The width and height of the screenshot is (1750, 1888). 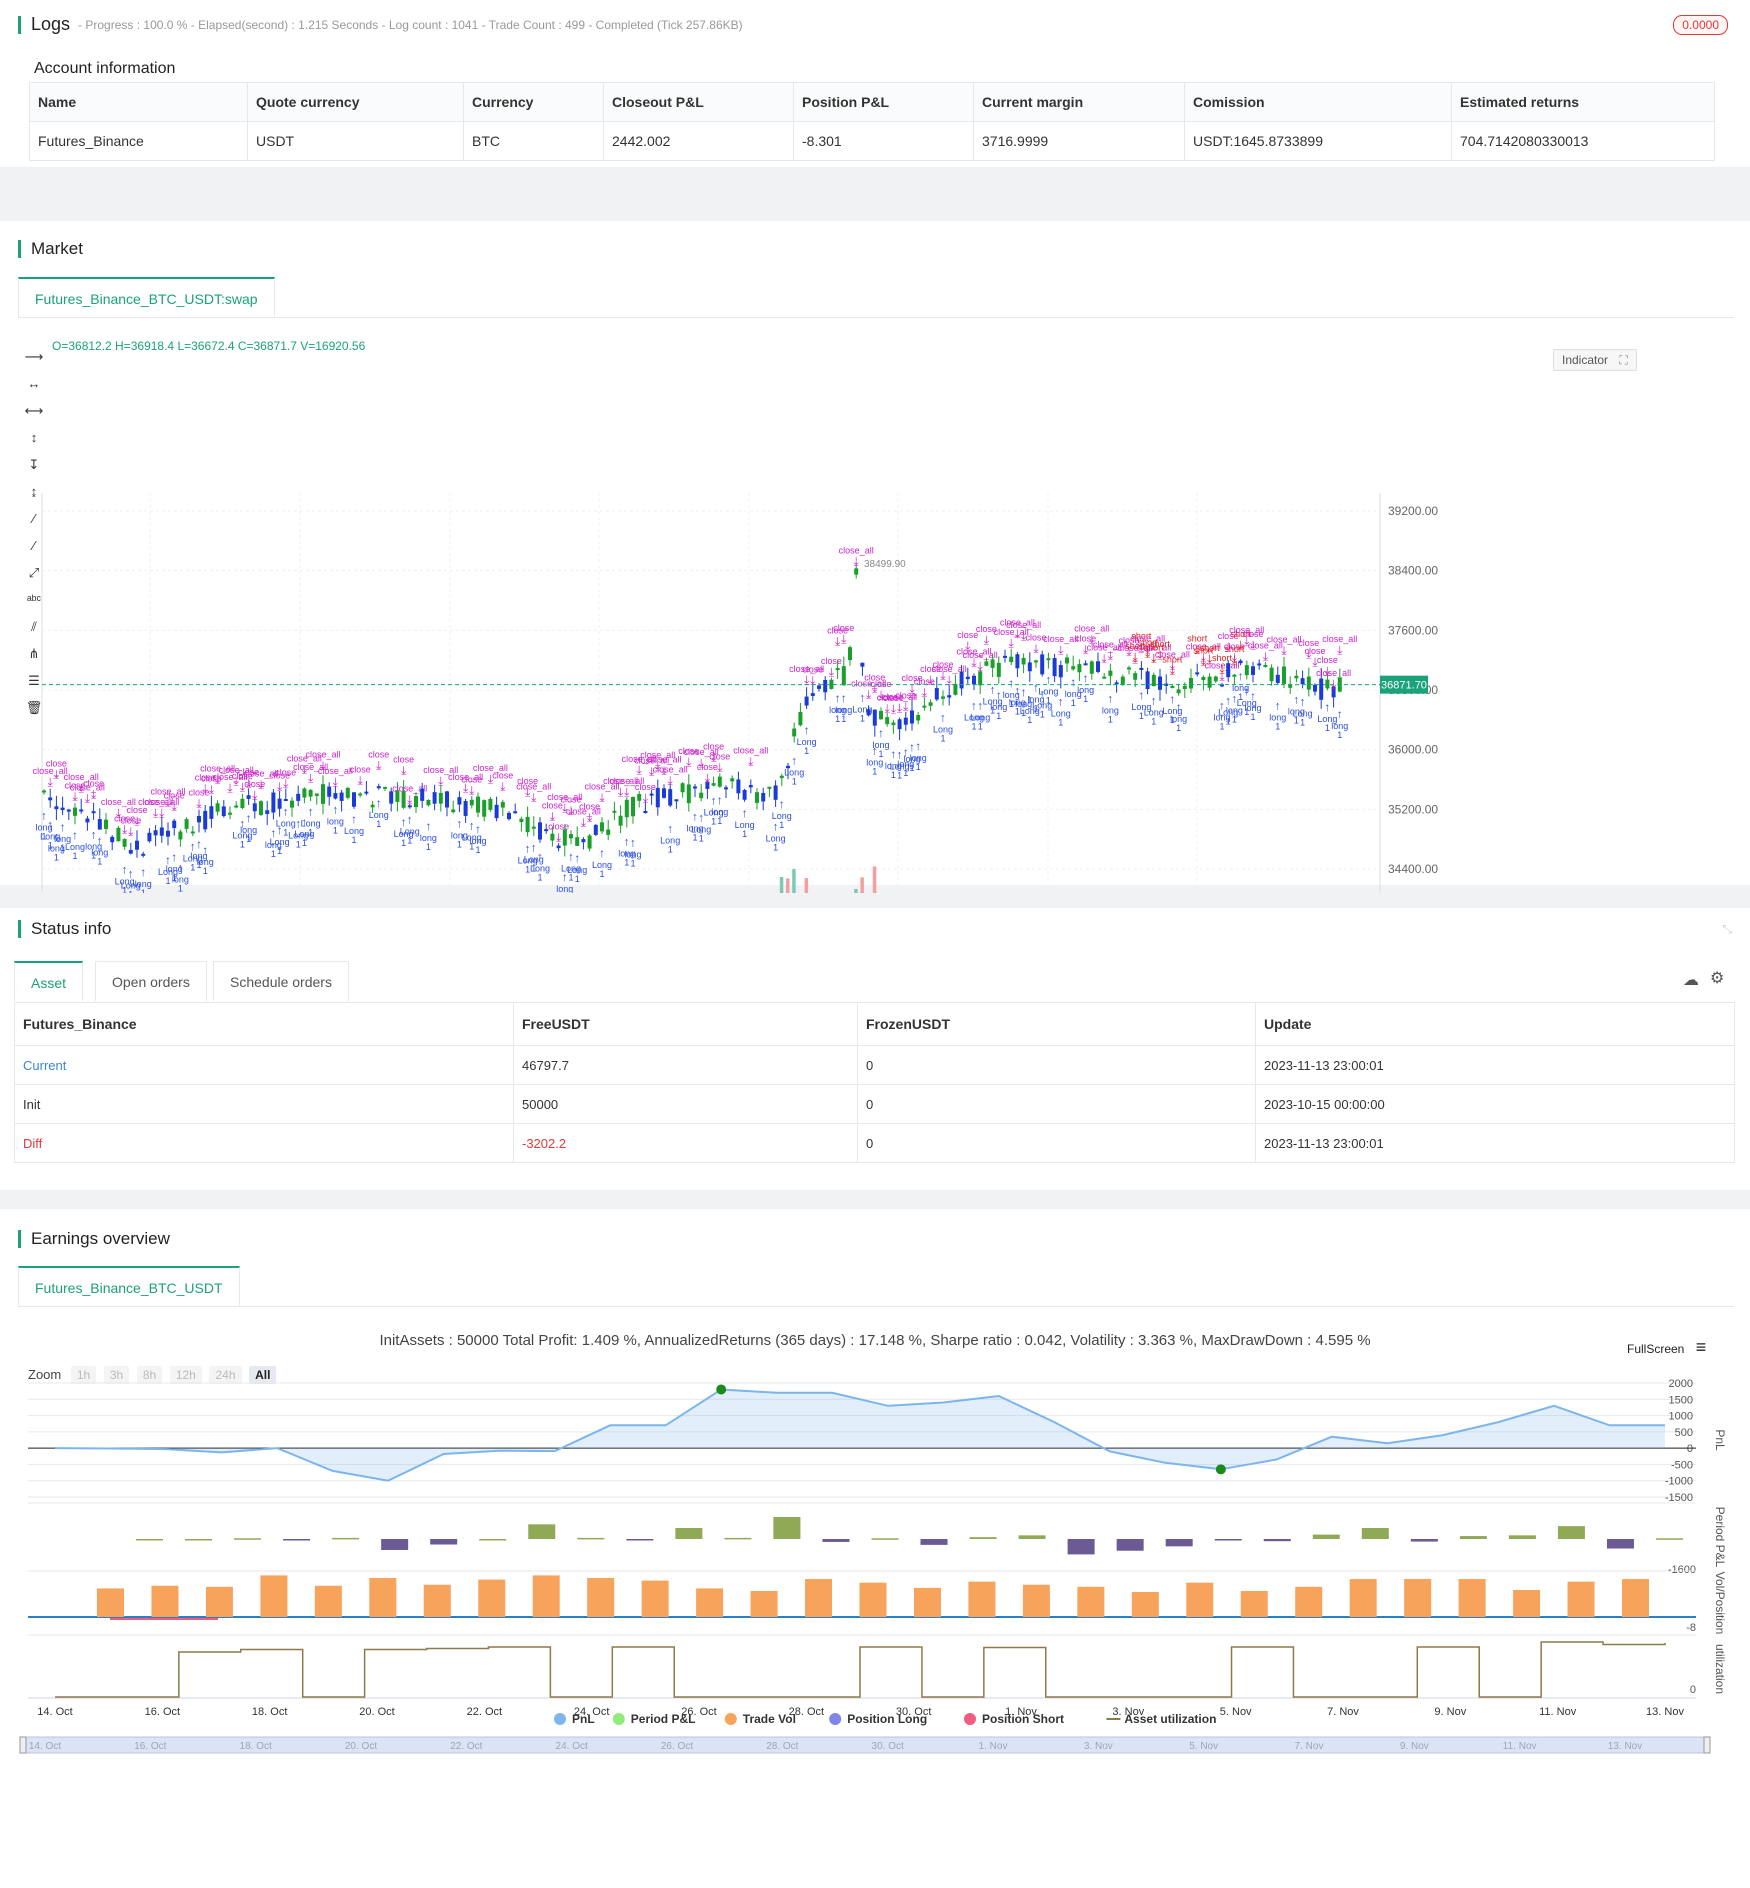 What do you see at coordinates (263, 1375) in the screenshot?
I see `zoom-all: All` at bounding box center [263, 1375].